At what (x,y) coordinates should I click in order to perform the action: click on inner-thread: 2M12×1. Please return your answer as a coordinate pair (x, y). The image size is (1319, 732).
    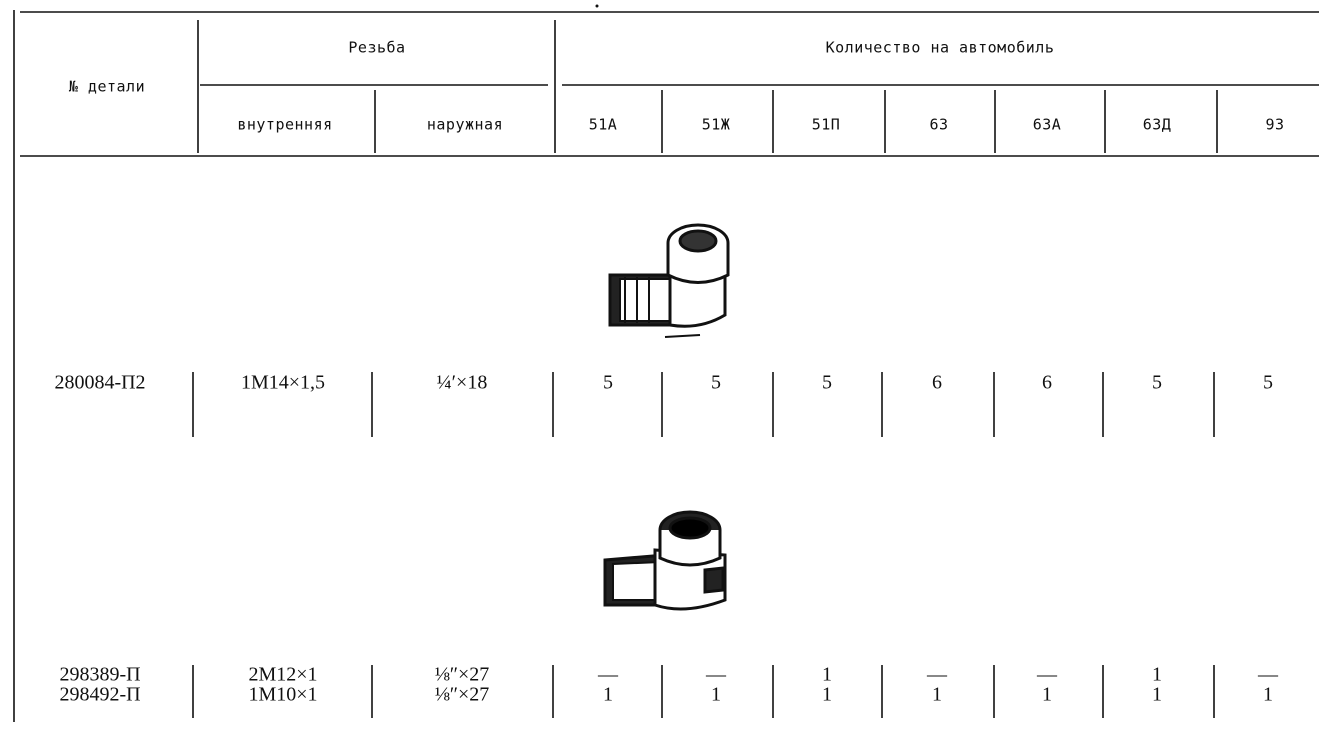
    Looking at the image, I should click on (282, 675).